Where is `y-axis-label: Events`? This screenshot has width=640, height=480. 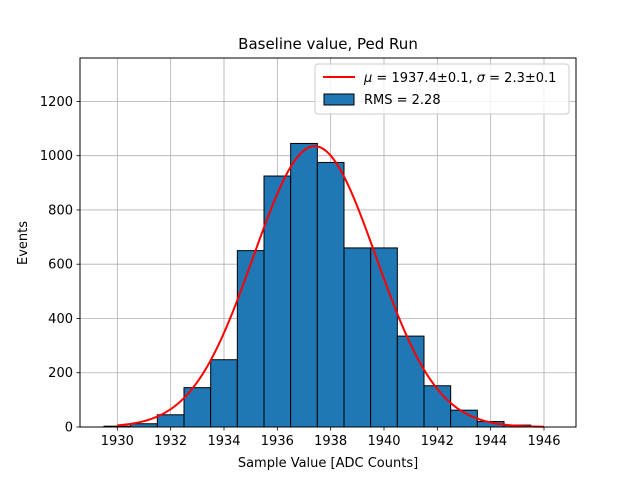
y-axis-label: Events is located at coordinates (23, 243).